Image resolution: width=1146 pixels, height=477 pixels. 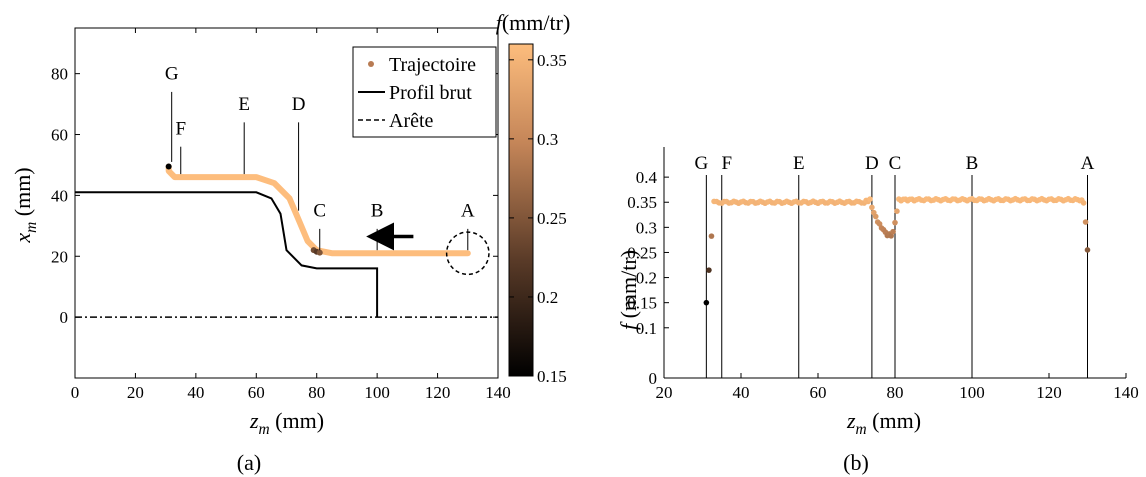 What do you see at coordinates (172, 74) in the screenshot?
I see `annotation-label-g: G` at bounding box center [172, 74].